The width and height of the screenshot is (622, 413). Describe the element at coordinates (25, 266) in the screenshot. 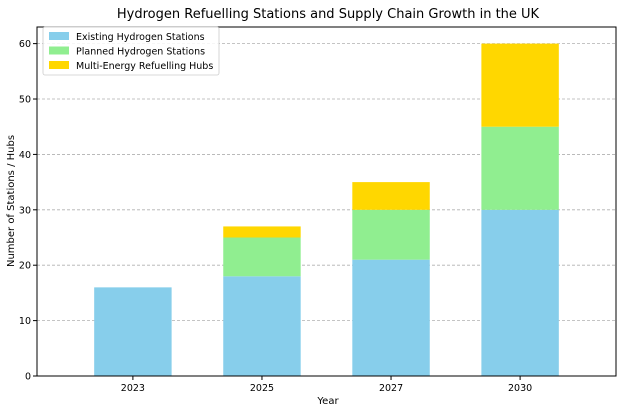

I see `y-tick-label: 20` at that location.